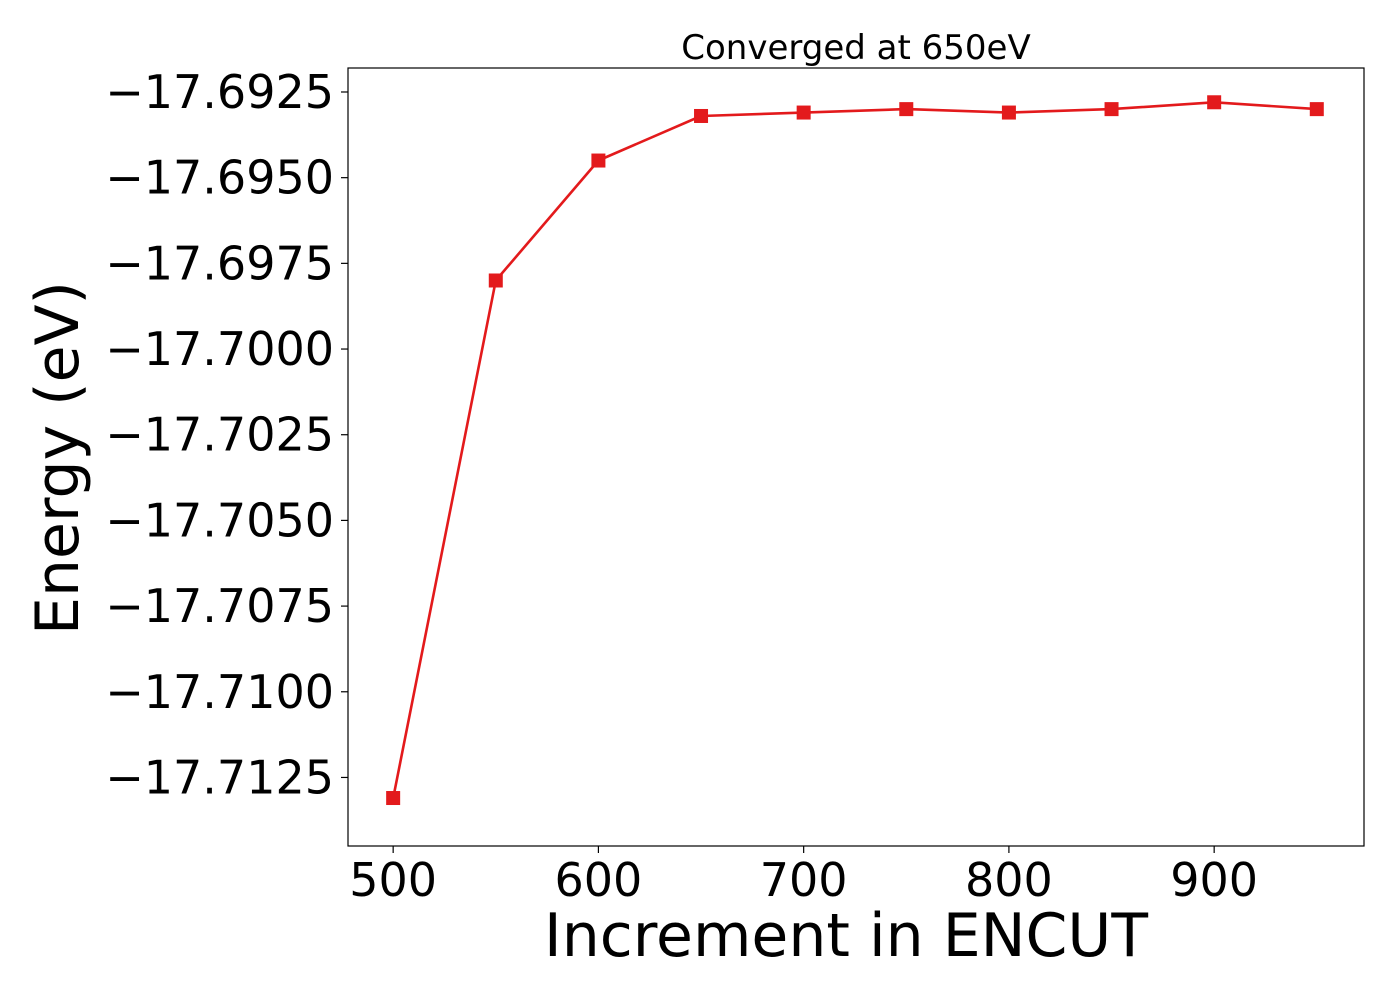 The height and width of the screenshot is (1000, 1400). Describe the element at coordinates (219, 92) in the screenshot. I see `y-tick-label: −17.6925` at that location.